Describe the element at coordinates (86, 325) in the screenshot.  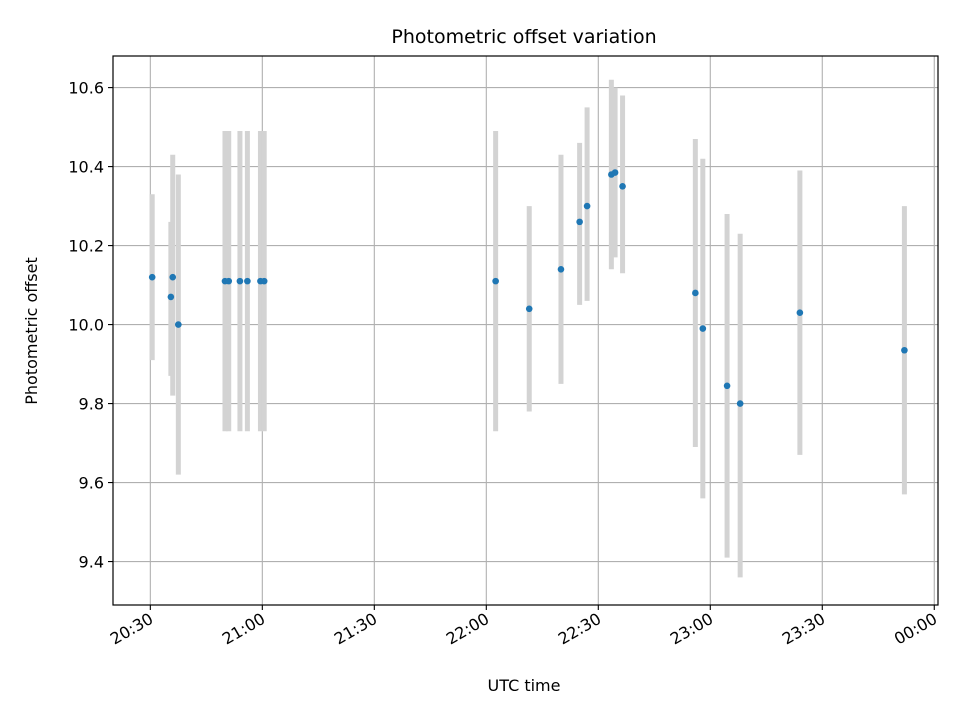
I see `y-tick-label: 10.0` at that location.